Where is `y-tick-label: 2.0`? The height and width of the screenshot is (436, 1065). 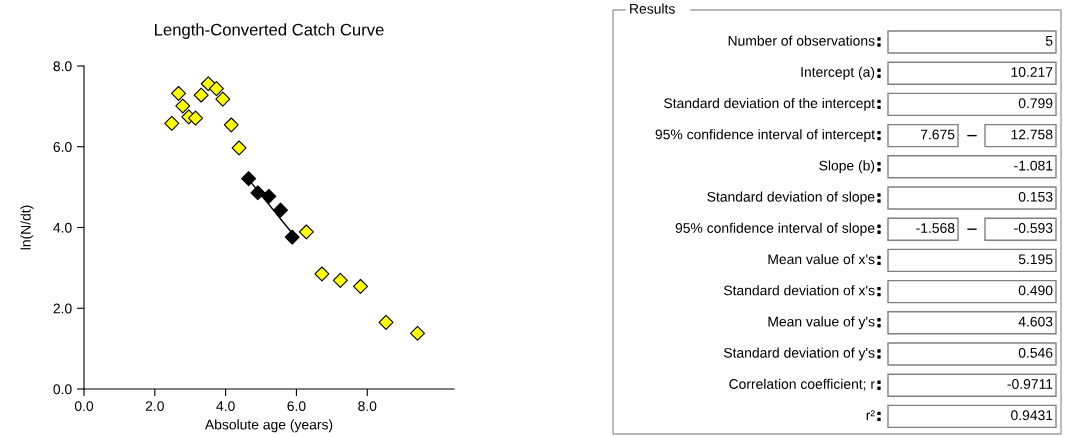
y-tick-label: 2.0 is located at coordinates (62, 308).